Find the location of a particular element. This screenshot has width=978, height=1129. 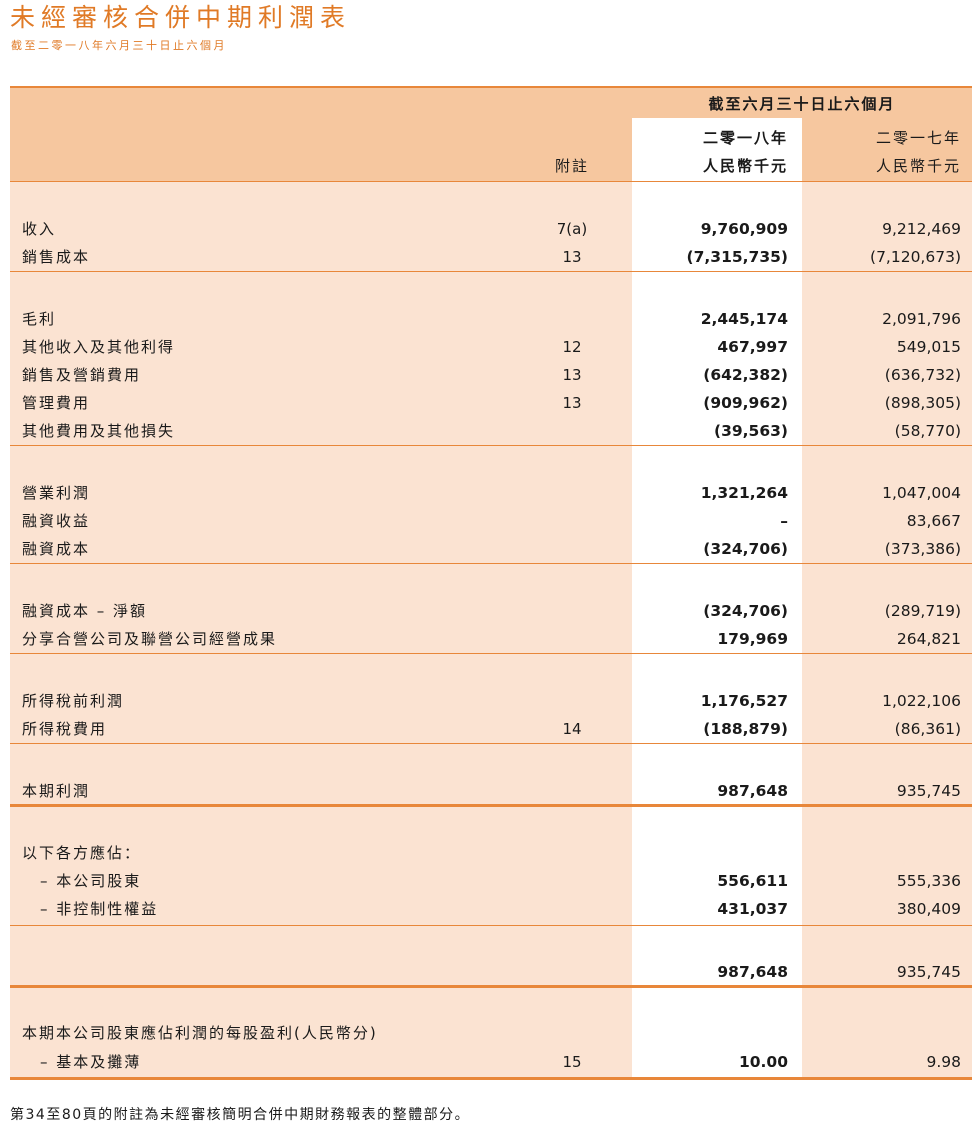

current-unit-heading: 人民幣千元 is located at coordinates (745, 166).